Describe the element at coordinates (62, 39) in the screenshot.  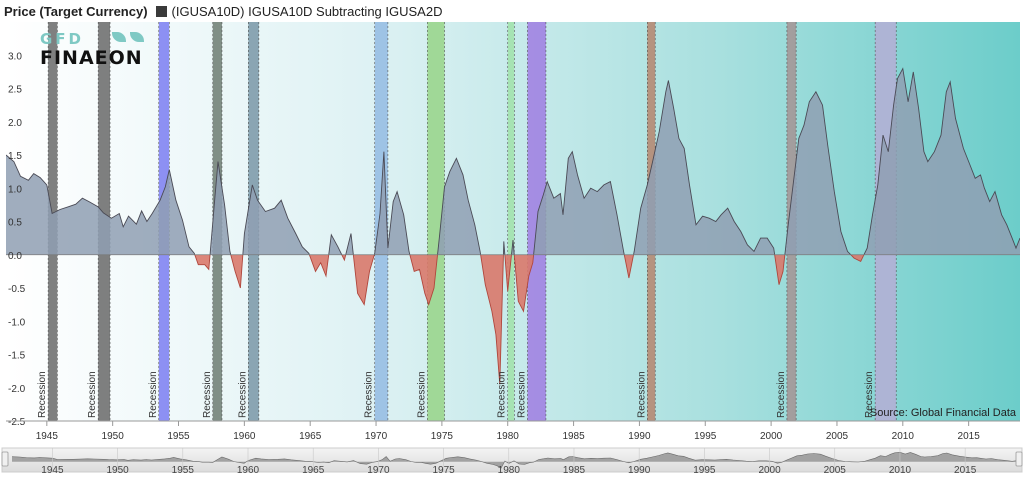
I see `logo-text-top: GFD` at that location.